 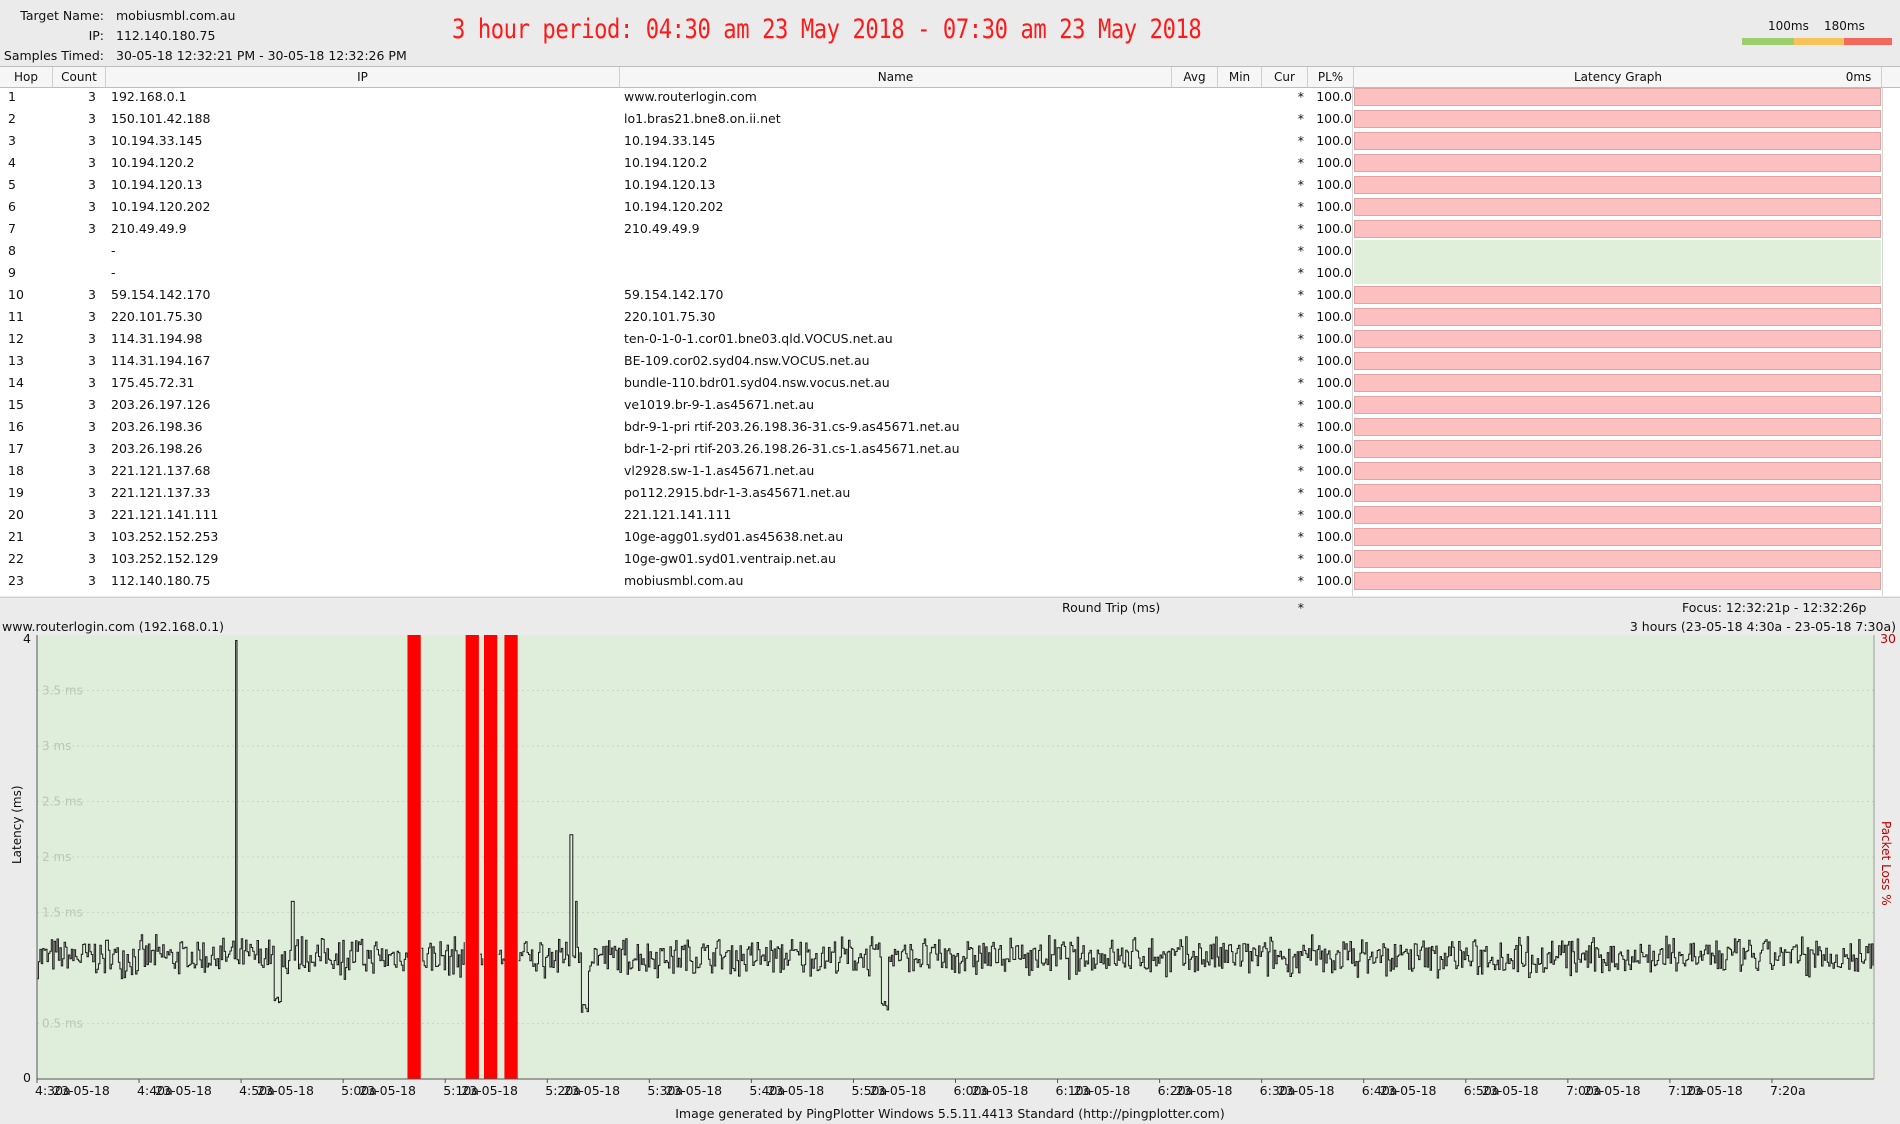 I want to click on table-row: 5 3 10.194.120.13 10.194.120.13 * 100.0, so click(x=950, y=185).